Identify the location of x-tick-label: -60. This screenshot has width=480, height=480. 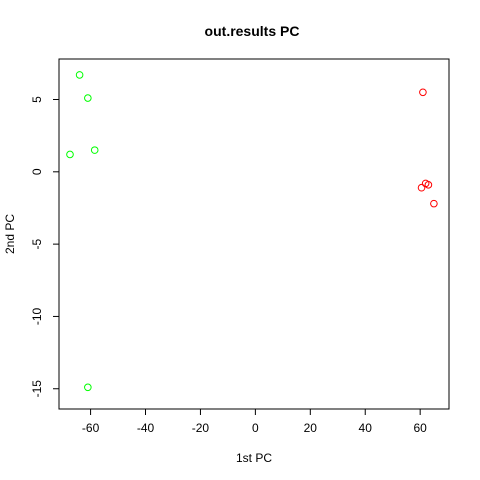
(91, 428).